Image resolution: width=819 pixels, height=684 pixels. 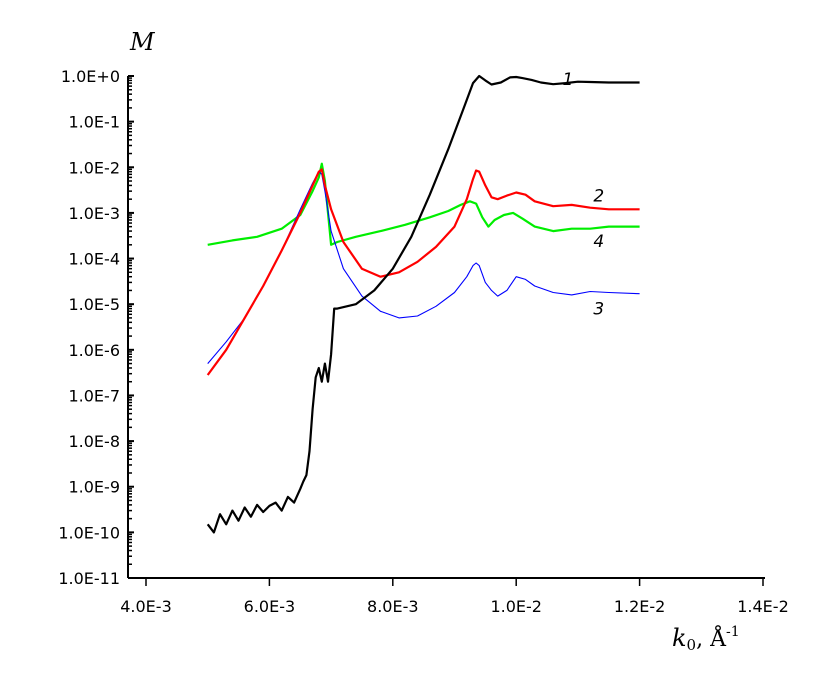 I want to click on y-tick-label: 1.0E-1, so click(x=94, y=122).